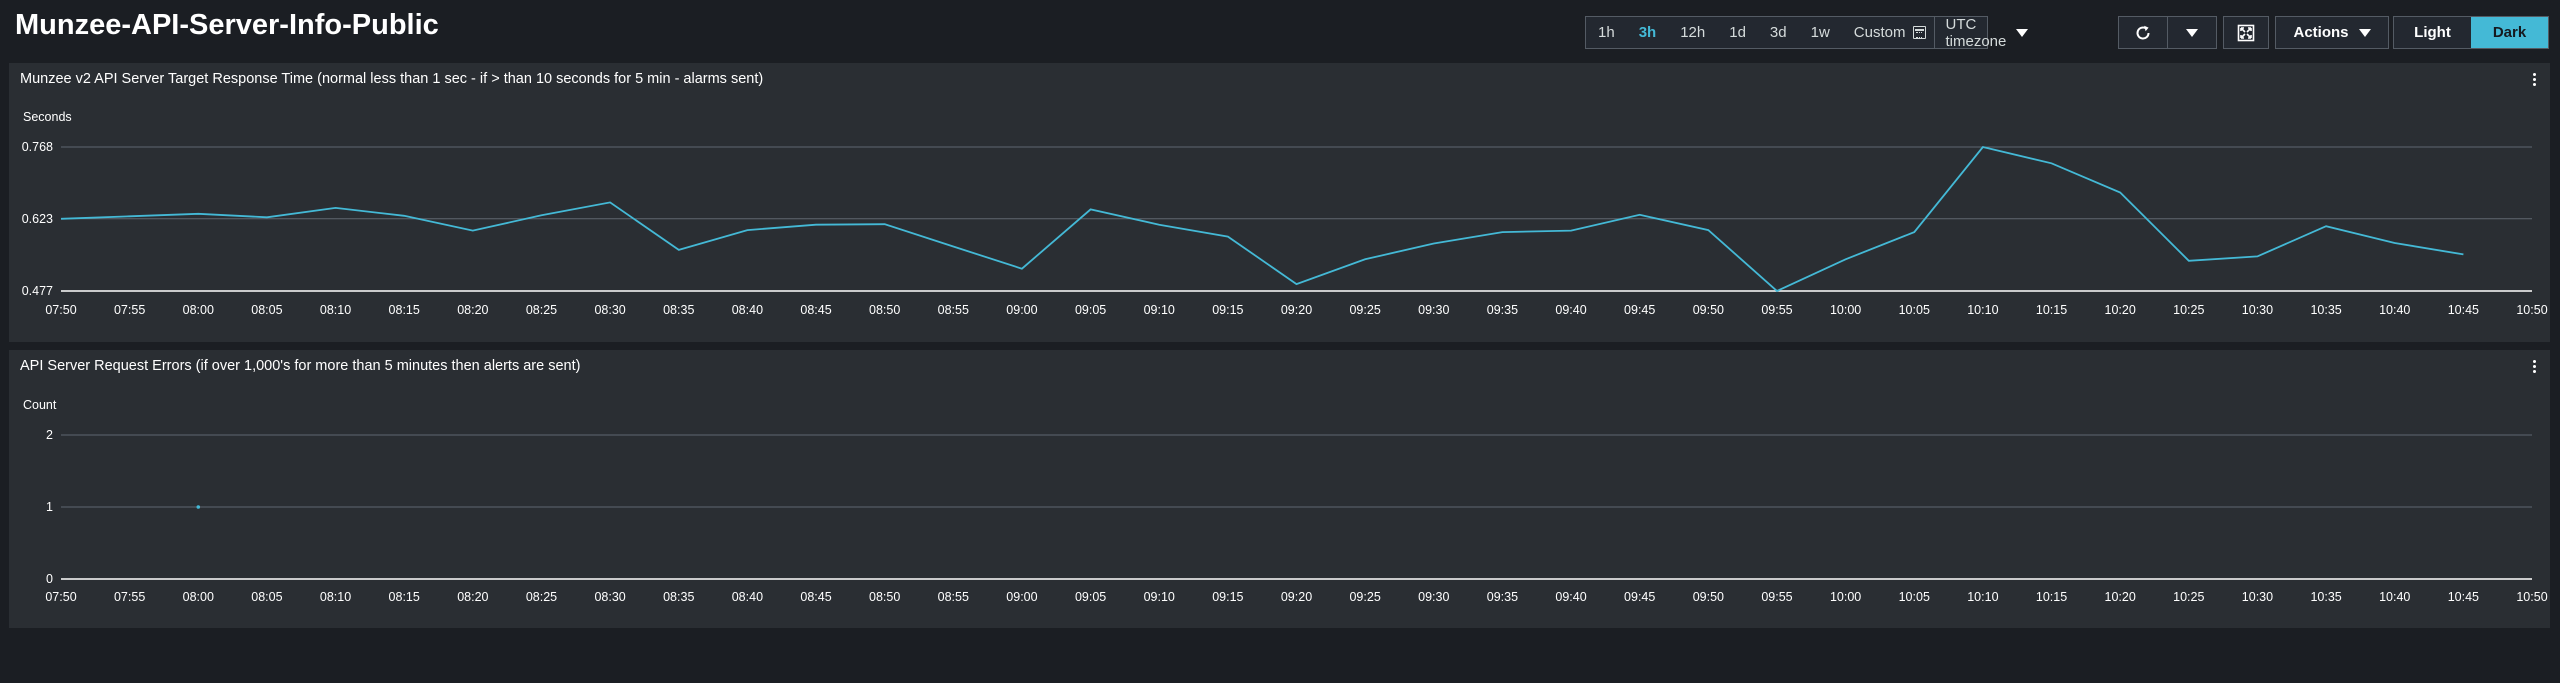 The width and height of the screenshot is (2560, 683). Describe the element at coordinates (1820, 32) in the screenshot. I see `range-button-1w: 1w` at that location.